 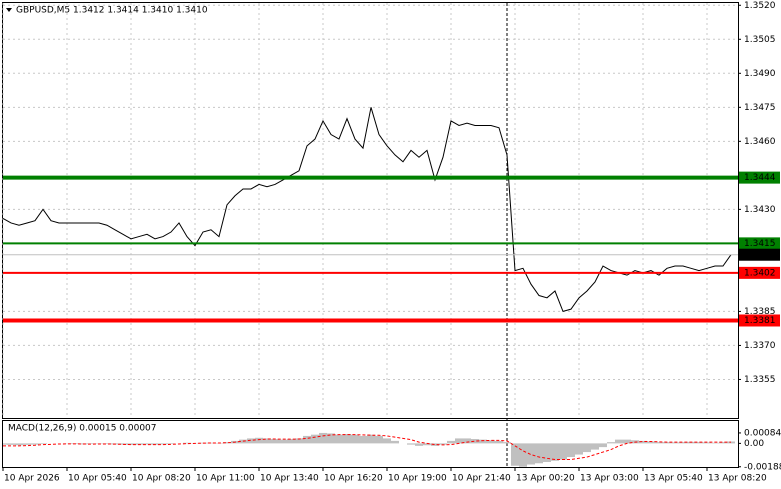 I want to click on y-tick-label: 1.3430, so click(x=760, y=210).